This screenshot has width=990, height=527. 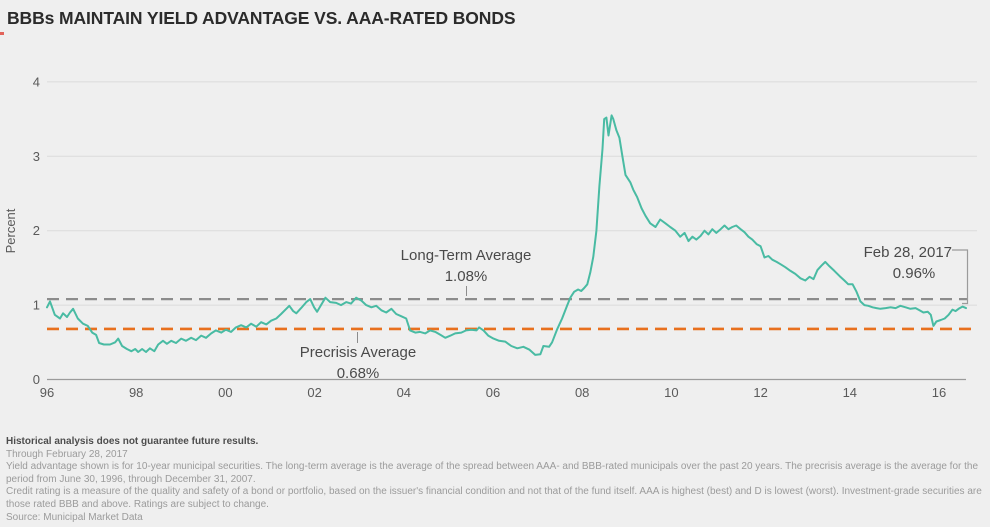 I want to click on endpoint-date-label: Feb 28, 2017, so click(x=908, y=252).